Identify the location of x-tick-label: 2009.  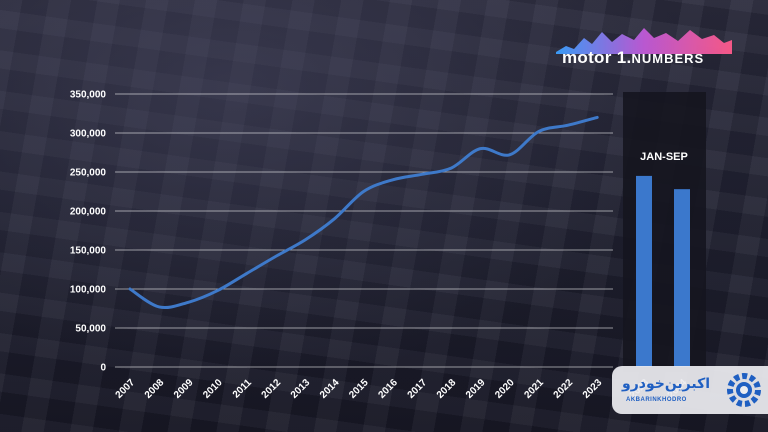
(184, 389).